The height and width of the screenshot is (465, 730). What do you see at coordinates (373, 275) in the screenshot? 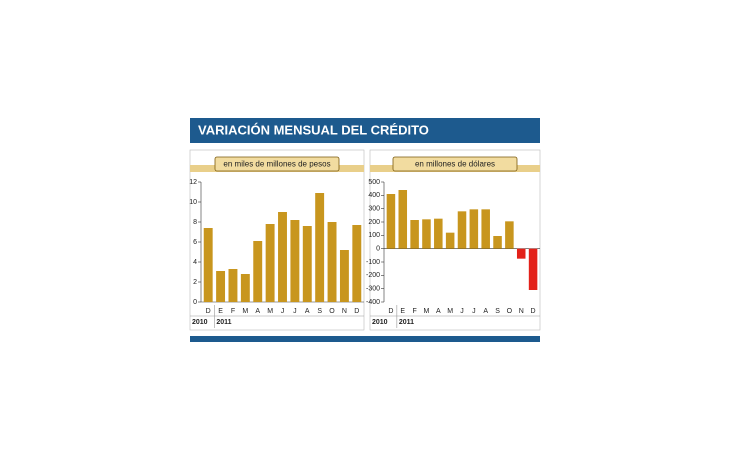
I see `y-tick-label: -200` at bounding box center [373, 275].